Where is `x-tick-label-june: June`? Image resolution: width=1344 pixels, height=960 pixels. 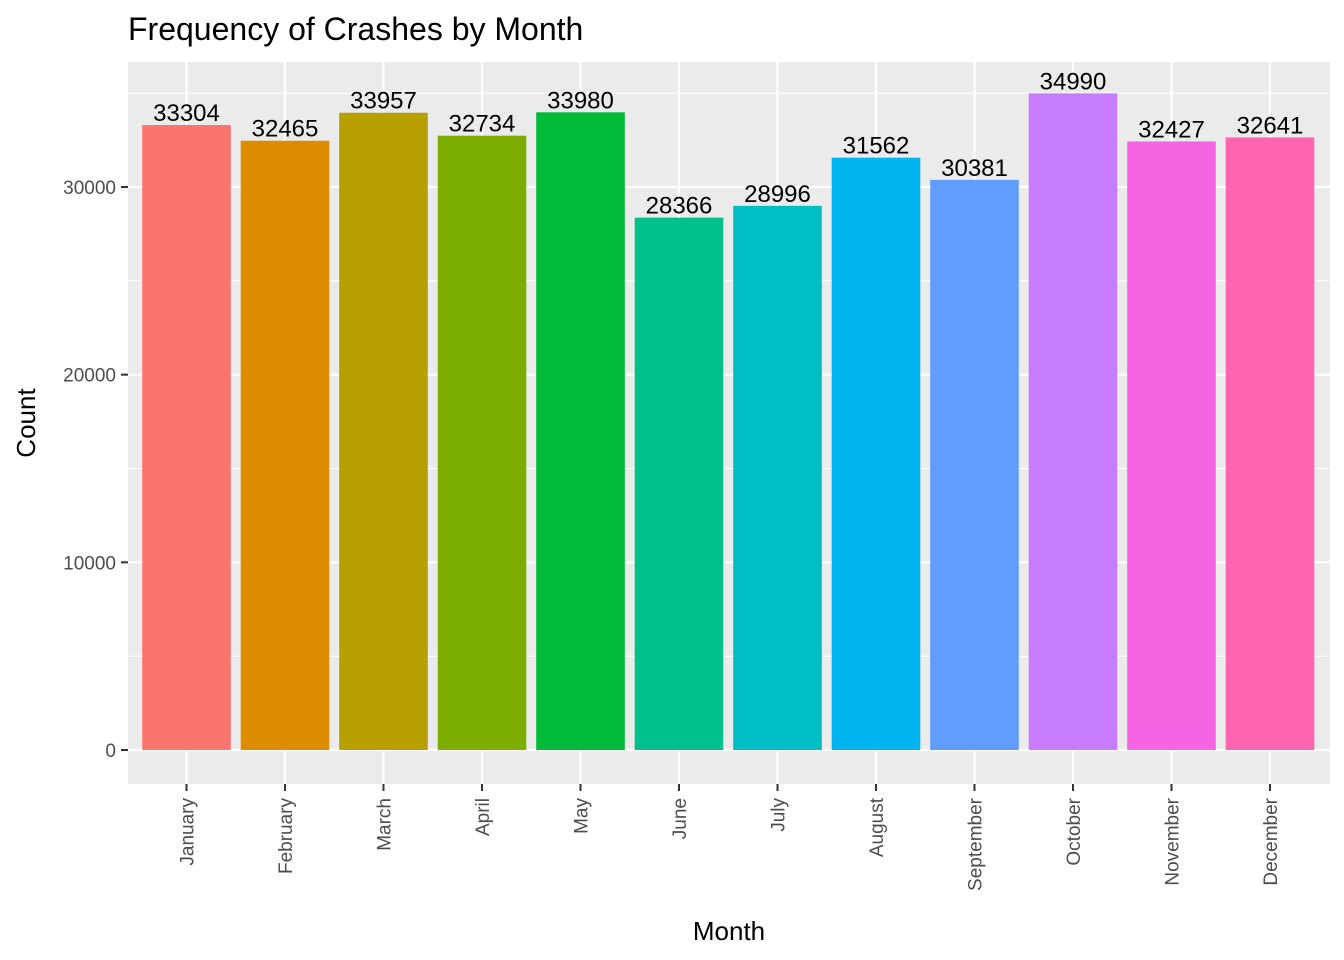 x-tick-label-june: June is located at coordinates (680, 818).